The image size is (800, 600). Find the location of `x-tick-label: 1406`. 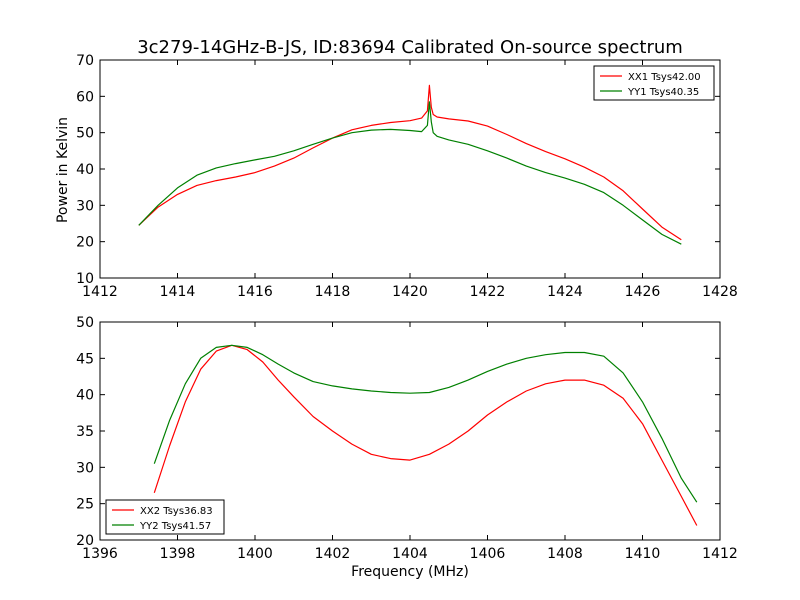

x-tick-label: 1406 is located at coordinates (488, 554).